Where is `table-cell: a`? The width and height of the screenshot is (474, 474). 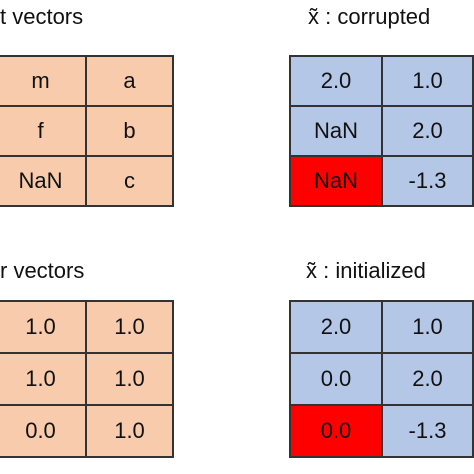 table-cell: a is located at coordinates (129, 81).